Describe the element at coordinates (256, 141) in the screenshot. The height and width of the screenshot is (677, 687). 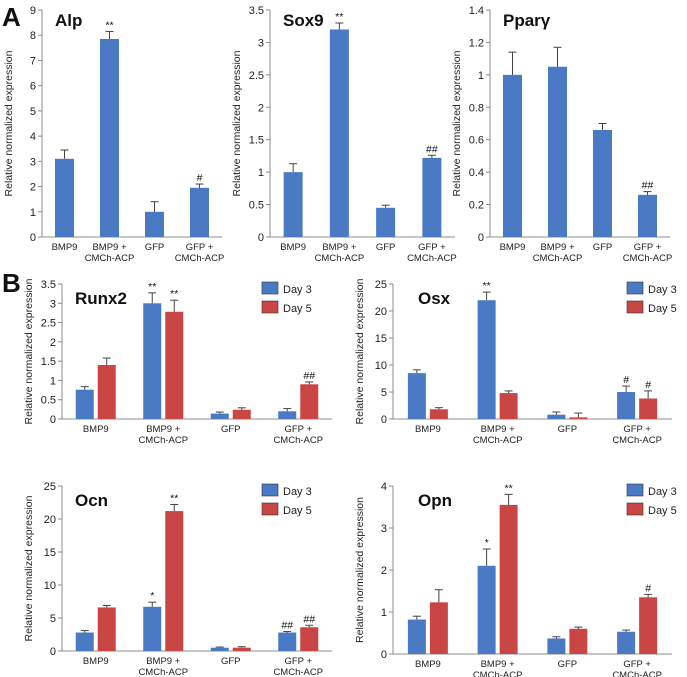
I see `y-tick-label-sox9-3: 1.5` at that location.